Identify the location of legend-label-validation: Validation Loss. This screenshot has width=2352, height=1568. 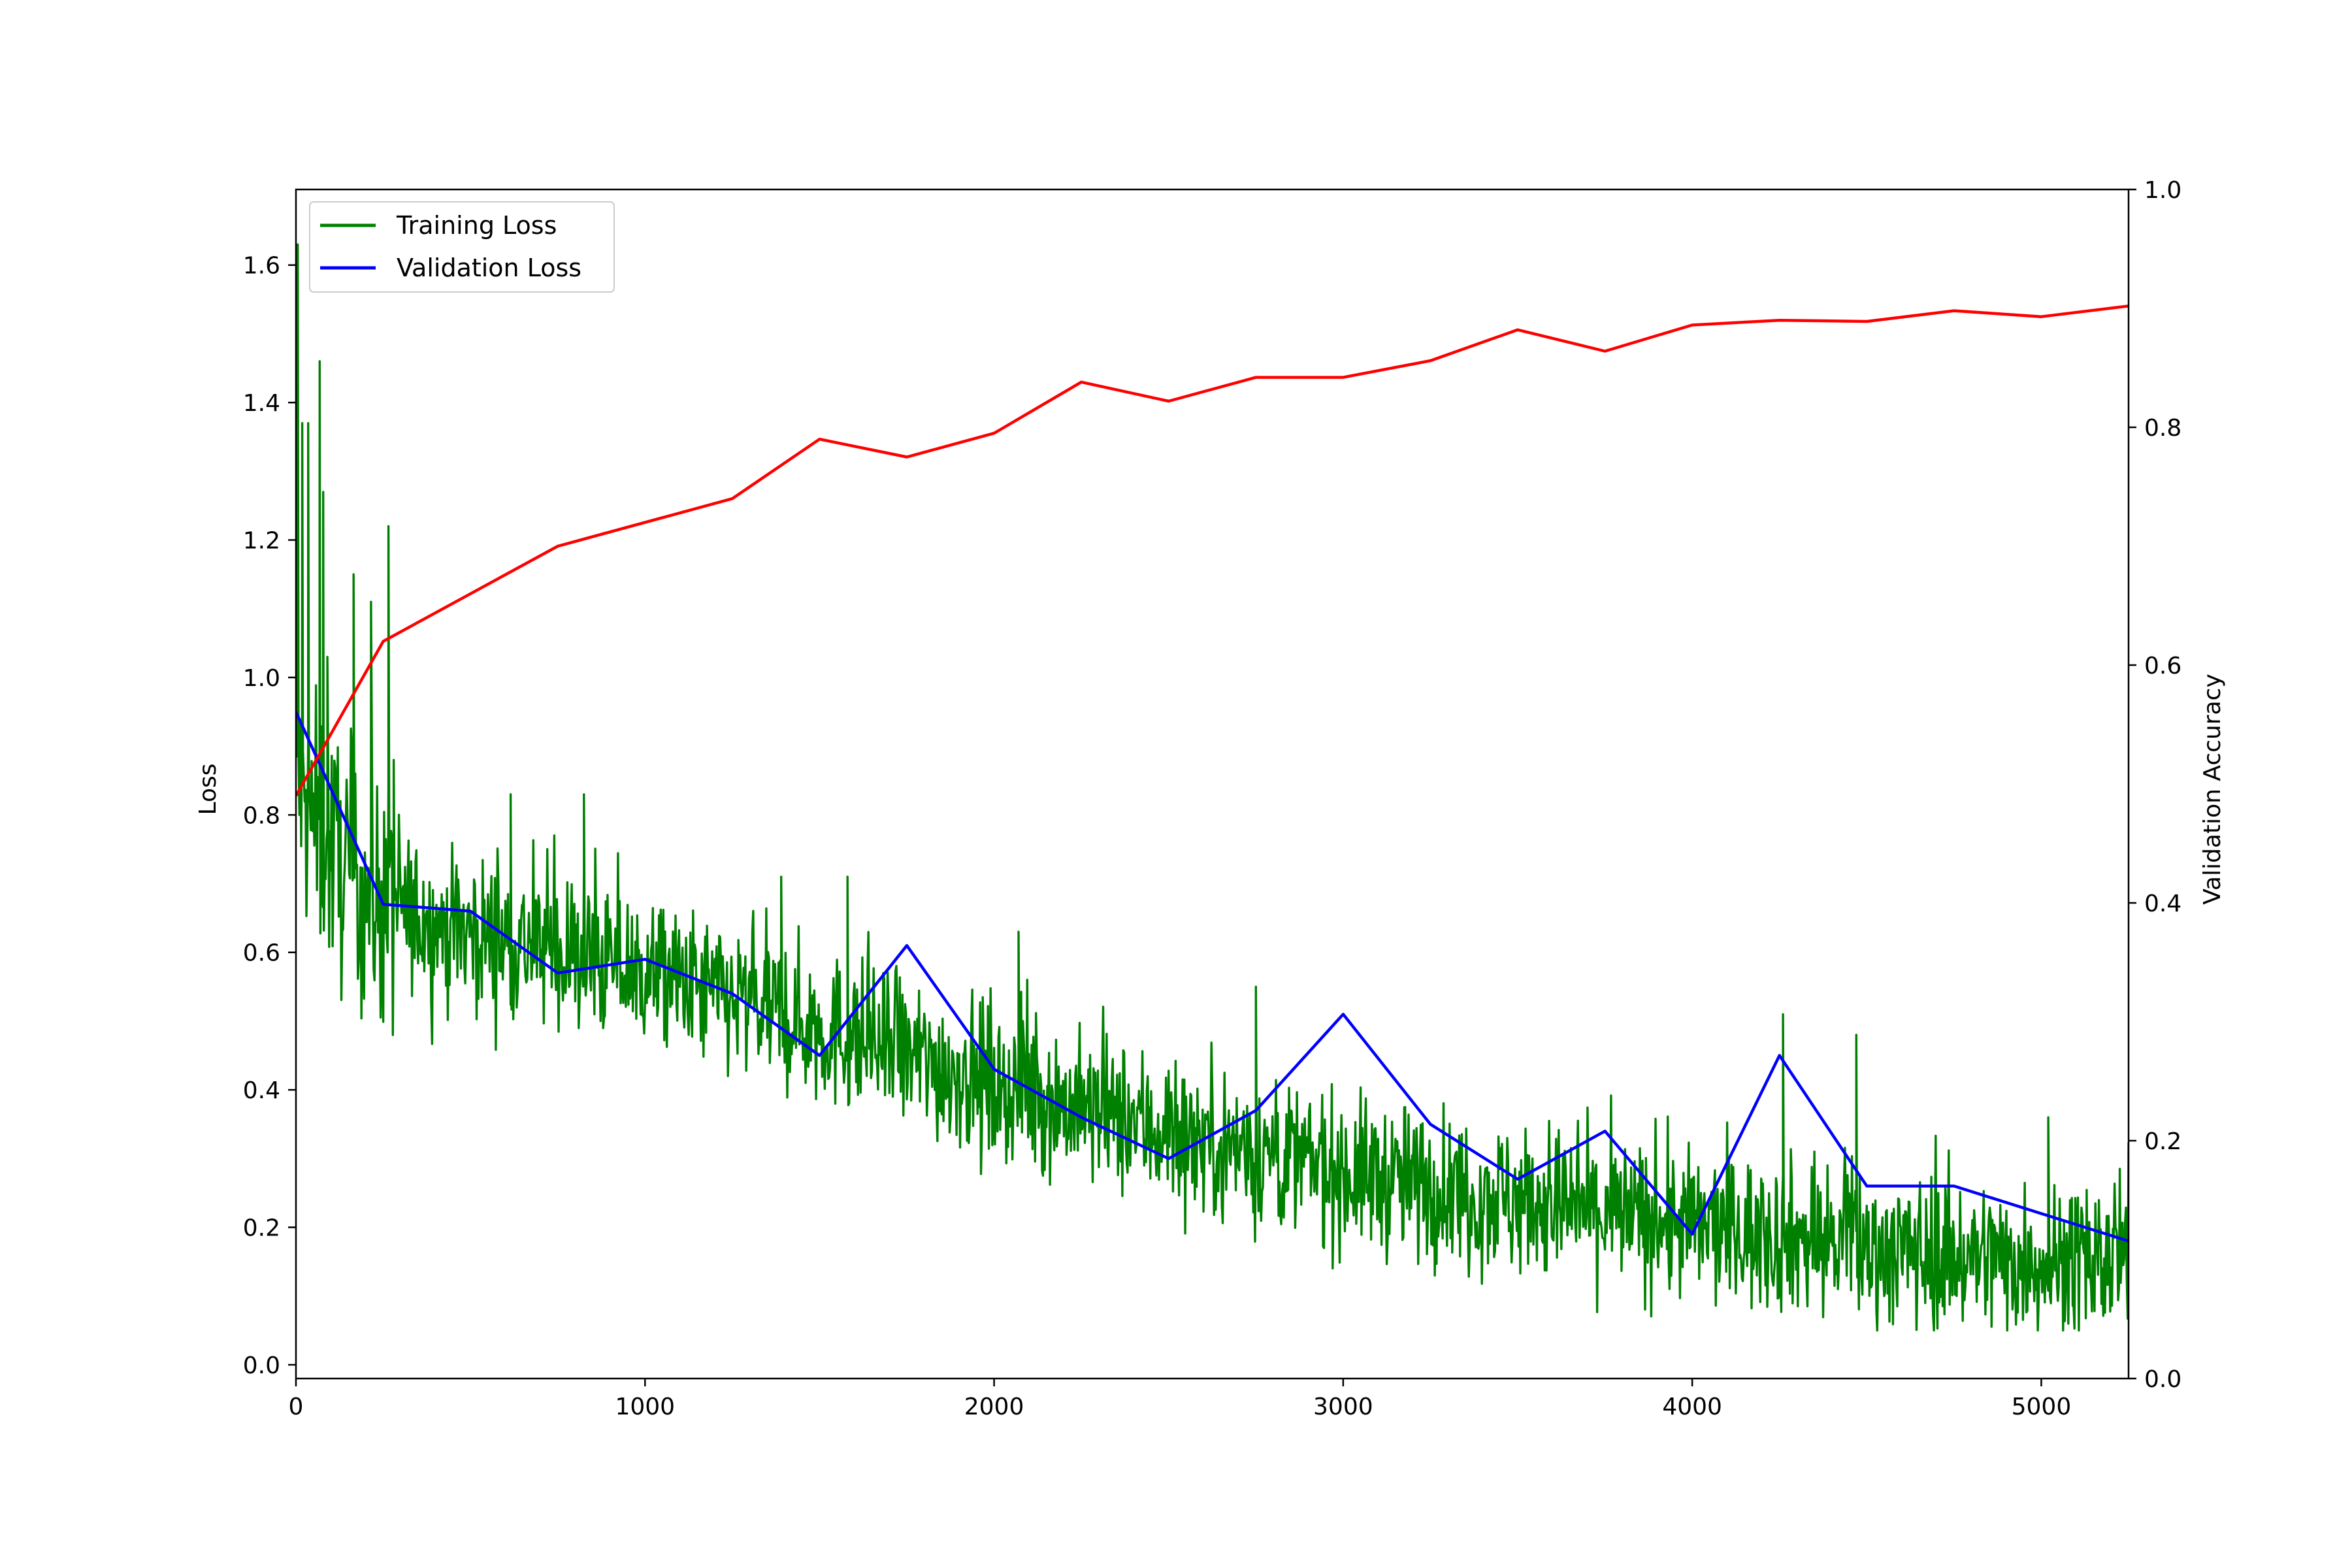
(489, 267).